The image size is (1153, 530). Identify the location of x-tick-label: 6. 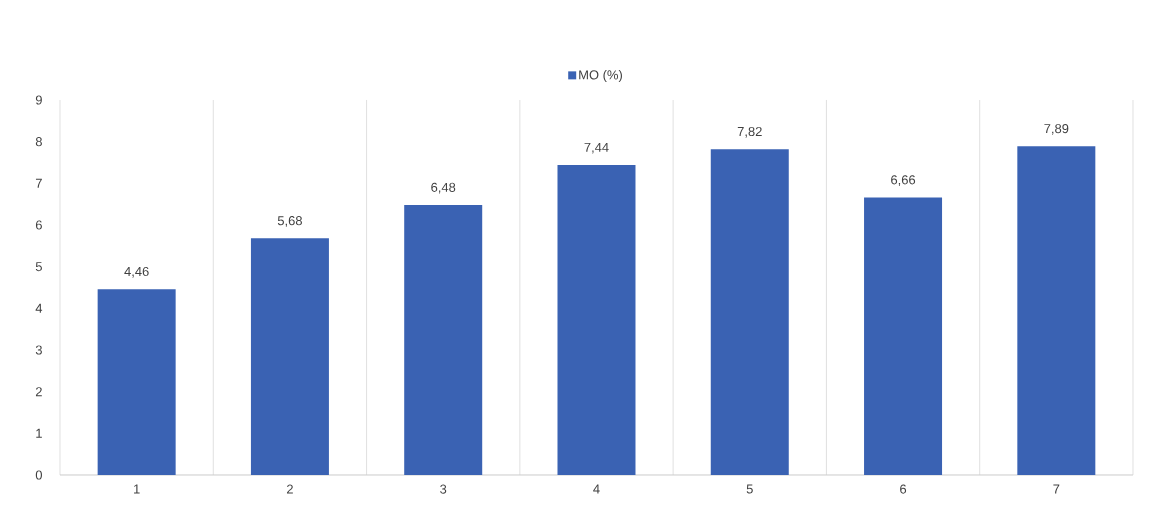
(903, 489).